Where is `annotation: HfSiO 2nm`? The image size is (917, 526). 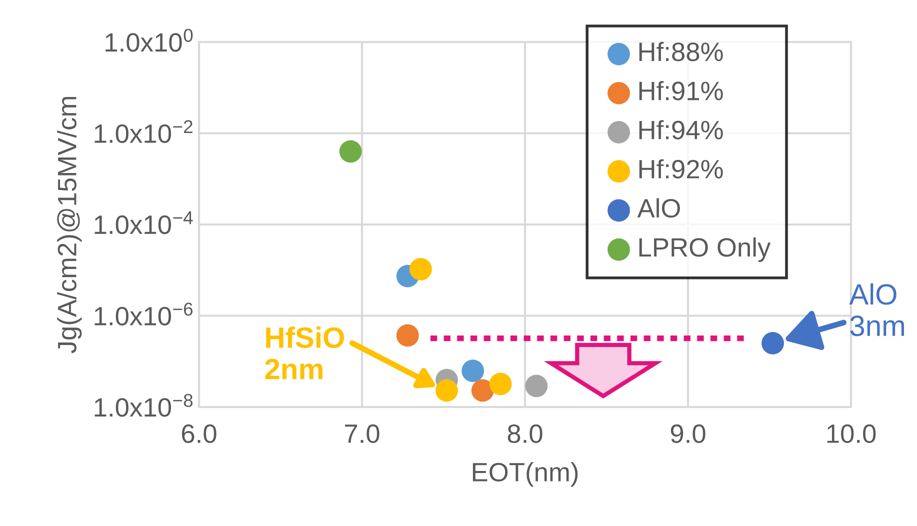
annotation: HfSiO 2nm is located at coordinates (304, 353).